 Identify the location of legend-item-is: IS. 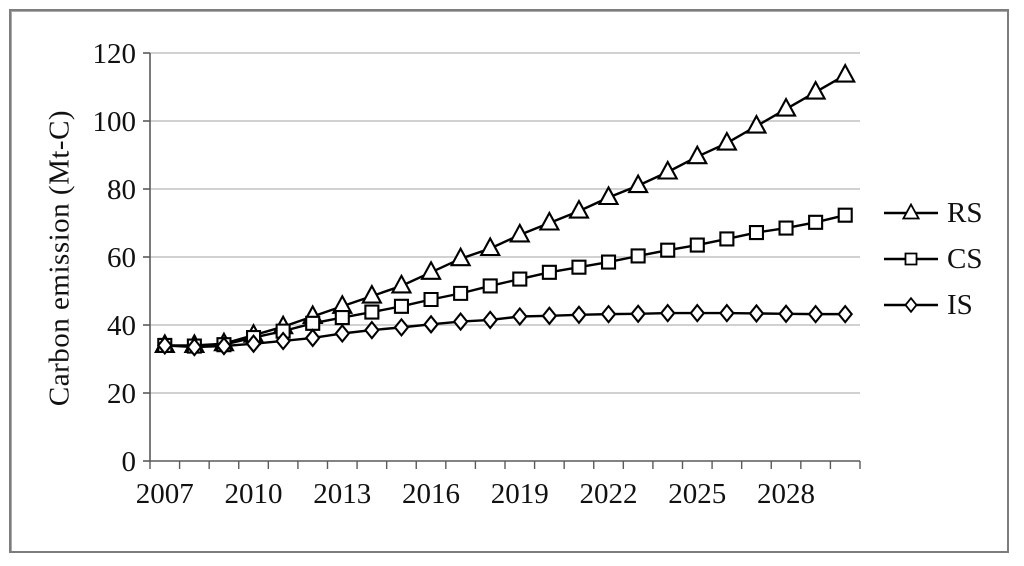
(933, 304).